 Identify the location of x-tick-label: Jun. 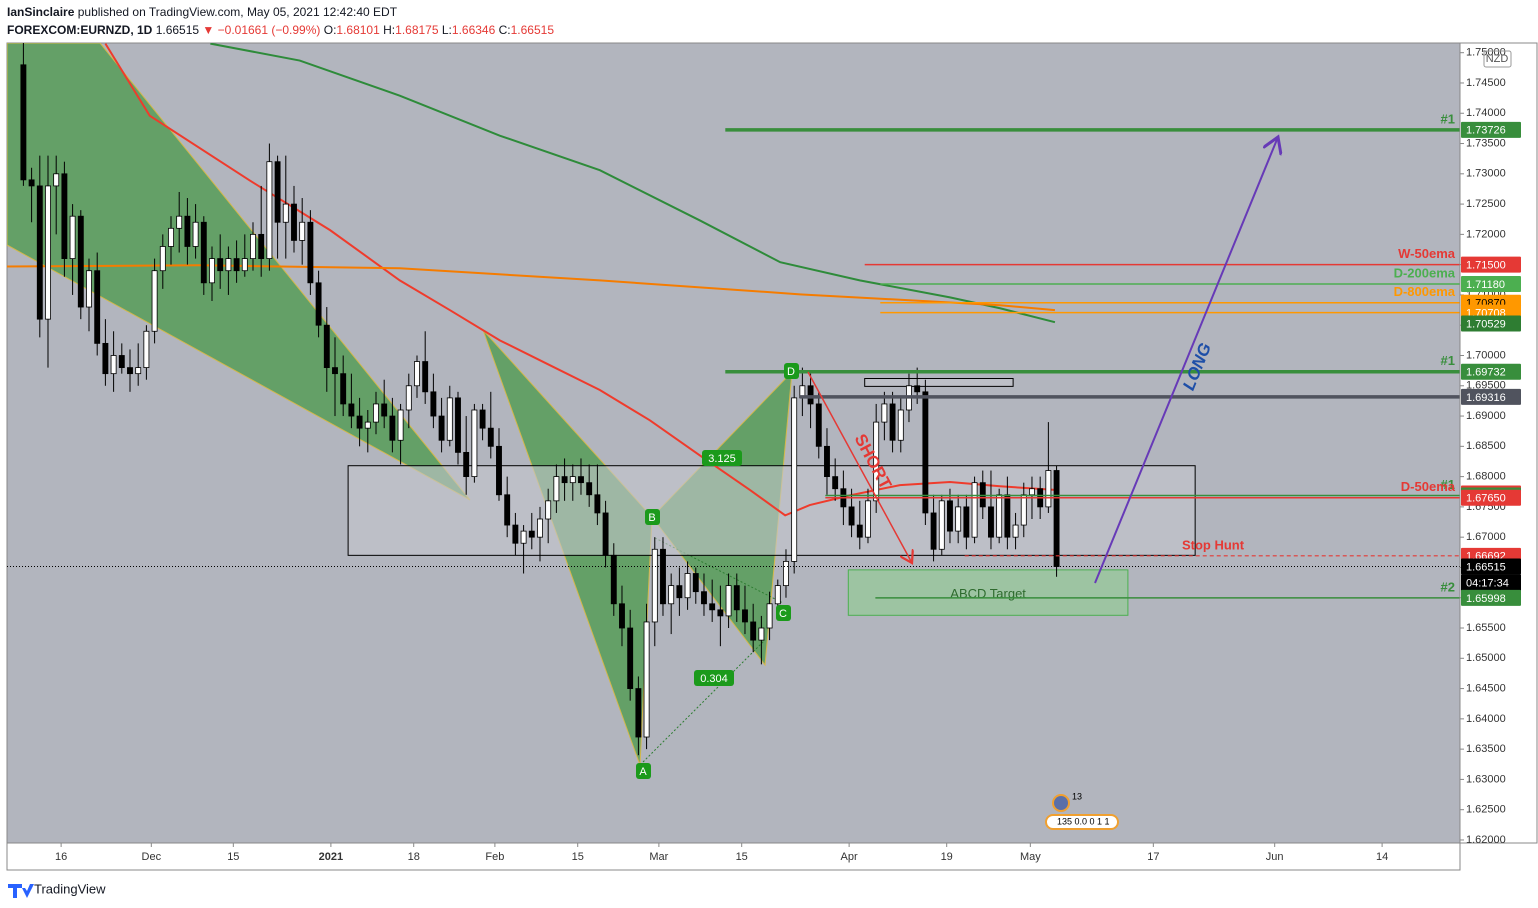
(1275, 857).